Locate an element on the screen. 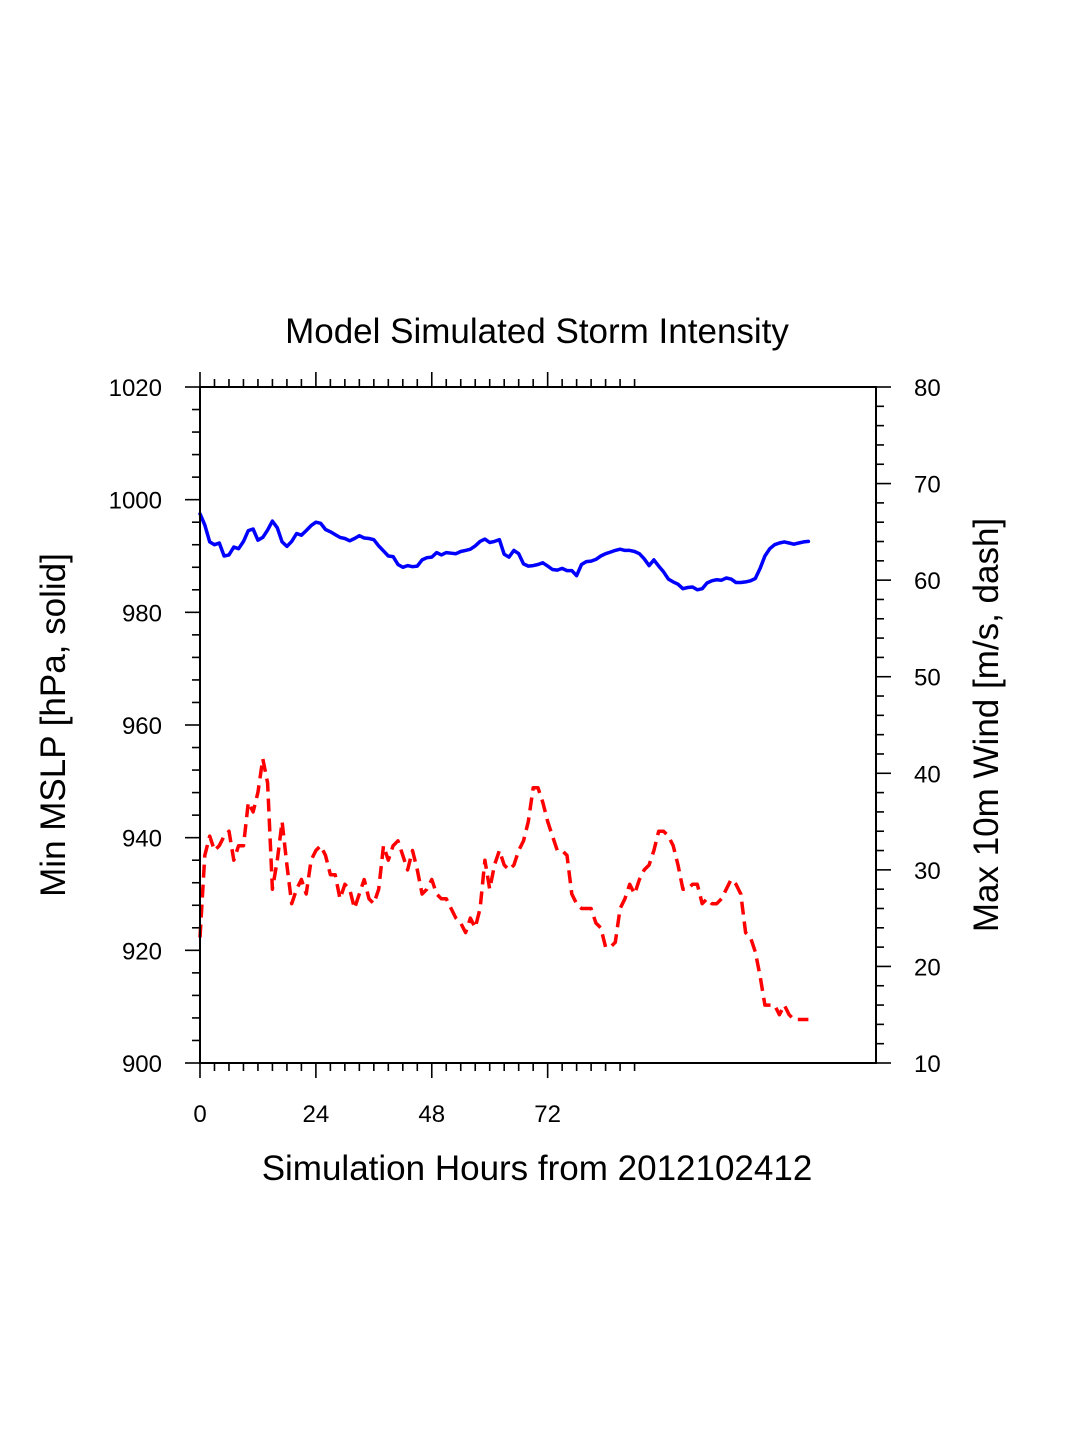  y-left-tick-label: 940 is located at coordinates (142, 839).